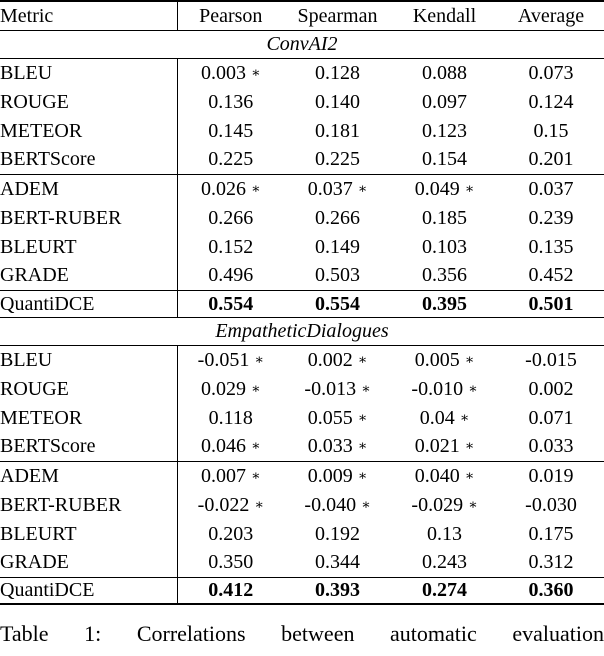  I want to click on correlation-value: 0.040, so click(437, 475).